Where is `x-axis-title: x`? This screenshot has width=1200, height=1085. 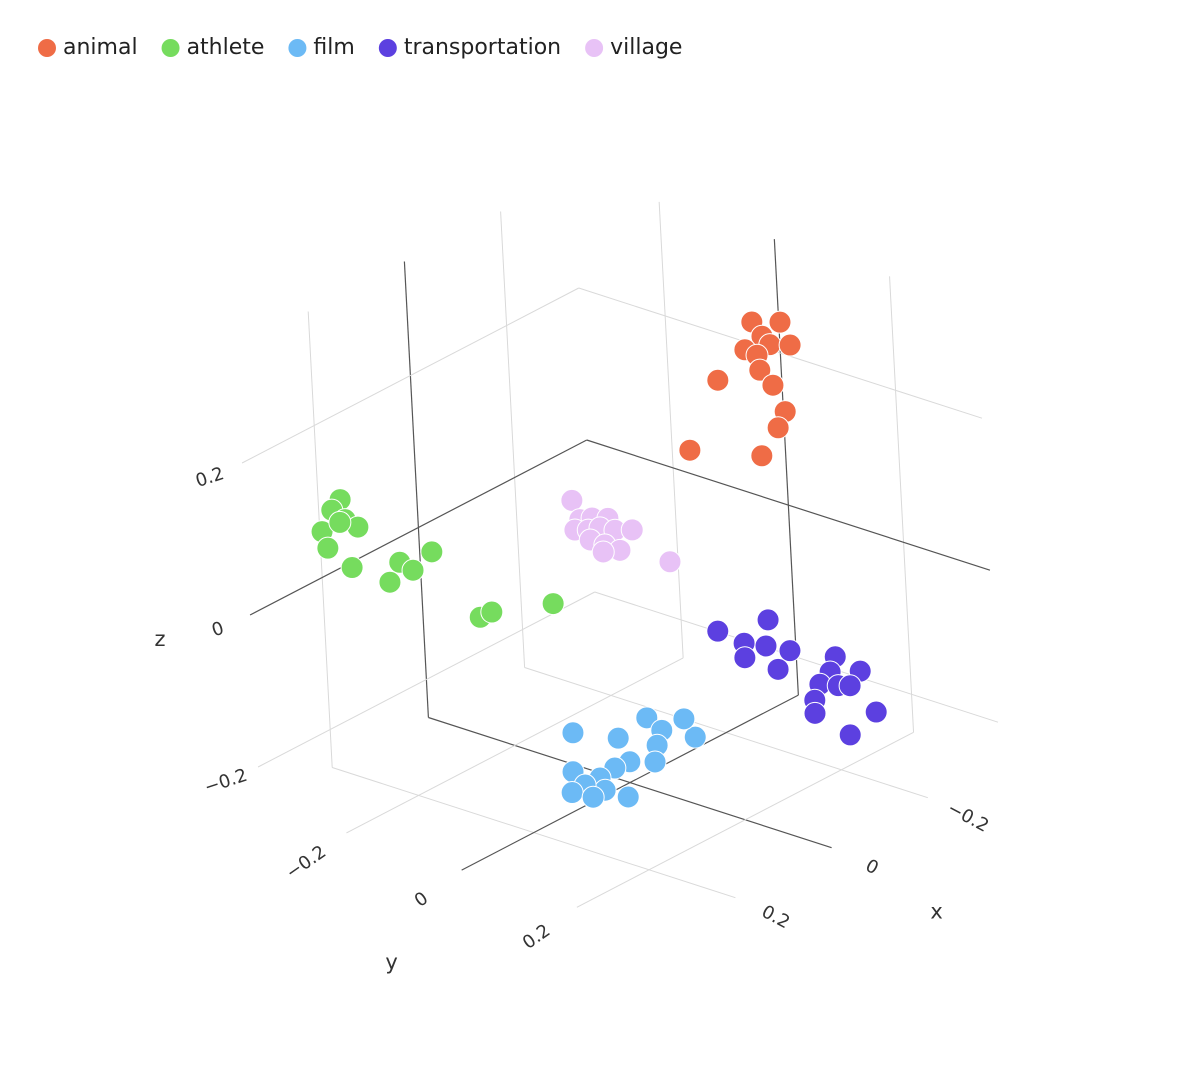 x-axis-title: x is located at coordinates (936, 912).